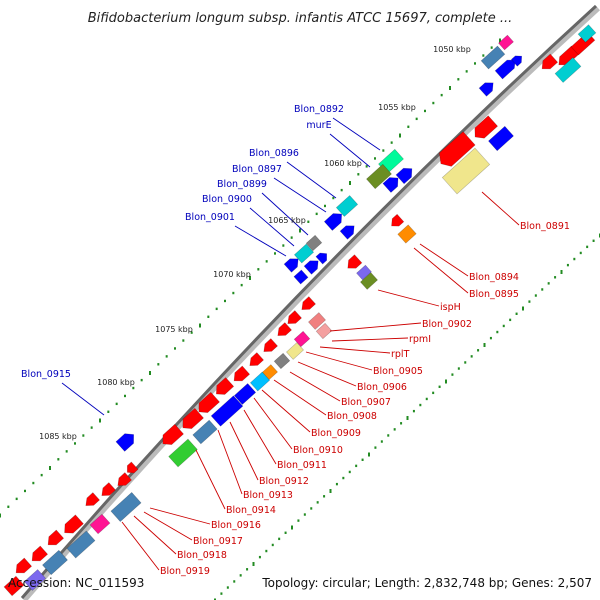  I want to click on gene-label-blon-0895: Blon_0895, so click(494, 294).